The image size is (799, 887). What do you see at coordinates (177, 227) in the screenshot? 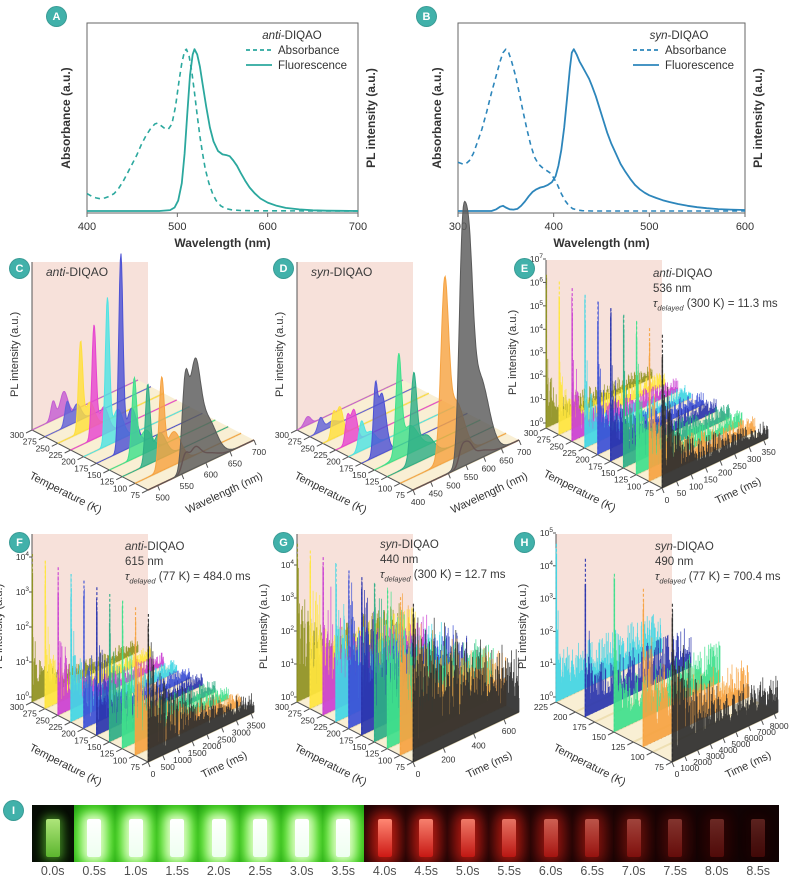
I see `x-tick-label: 500` at bounding box center [177, 227].